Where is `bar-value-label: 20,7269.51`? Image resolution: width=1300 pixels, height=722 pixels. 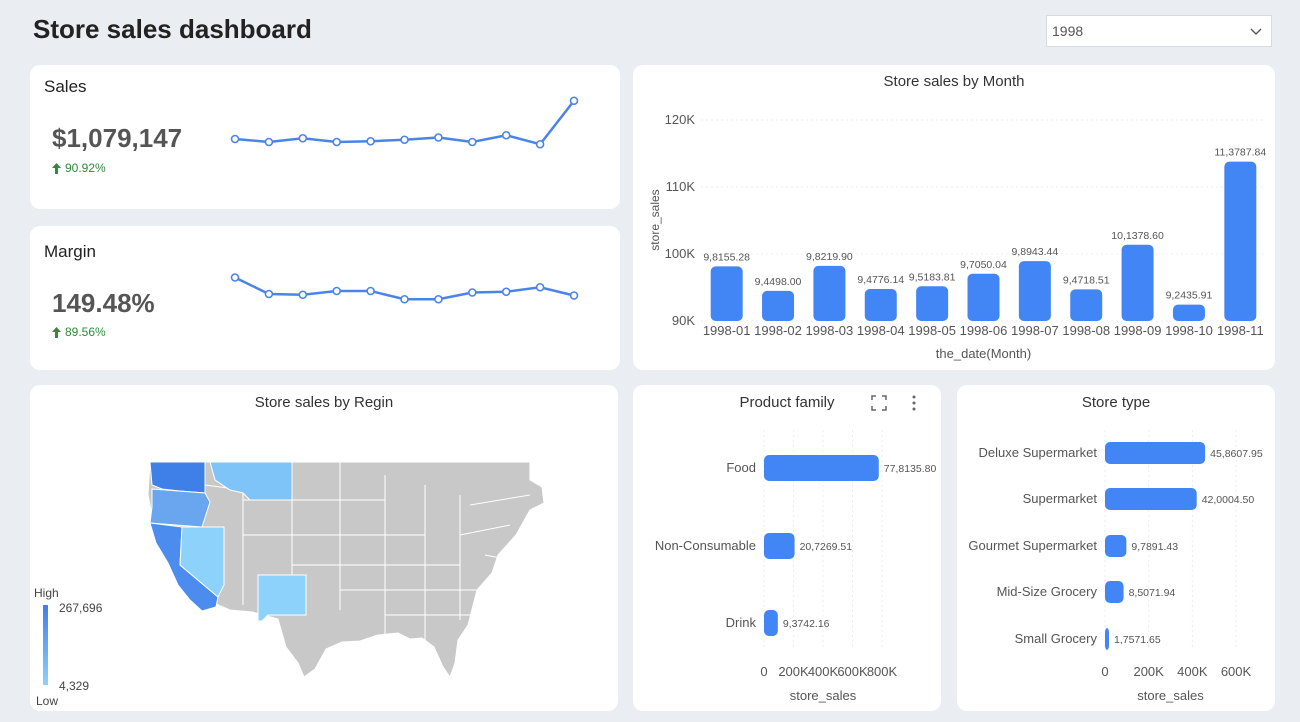
bar-value-label: 20,7269.51 is located at coordinates (826, 547).